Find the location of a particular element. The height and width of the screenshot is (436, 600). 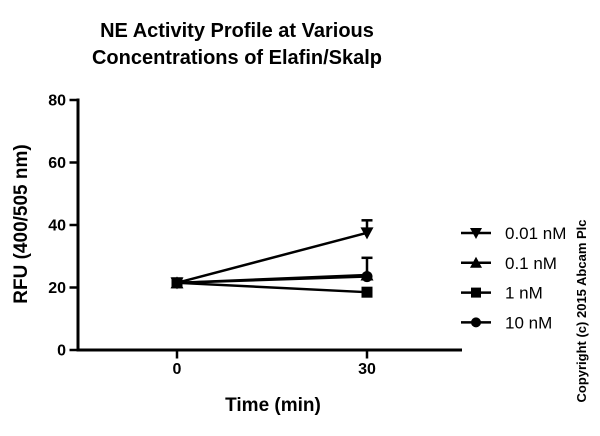

legend-label-10-nm: 10 nM is located at coordinates (528, 322).